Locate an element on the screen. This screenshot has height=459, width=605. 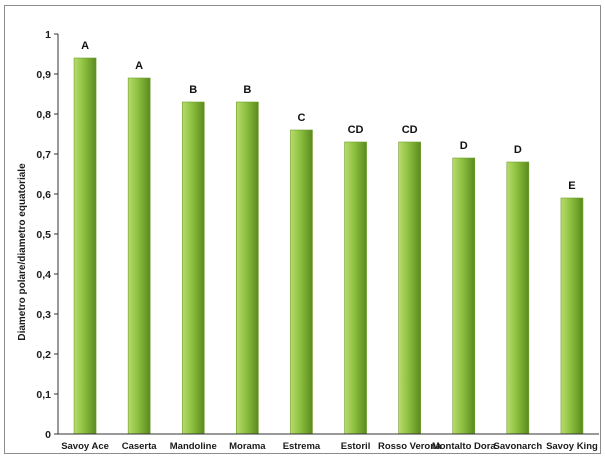
y-tick-label: 0,7 is located at coordinates (43, 155).